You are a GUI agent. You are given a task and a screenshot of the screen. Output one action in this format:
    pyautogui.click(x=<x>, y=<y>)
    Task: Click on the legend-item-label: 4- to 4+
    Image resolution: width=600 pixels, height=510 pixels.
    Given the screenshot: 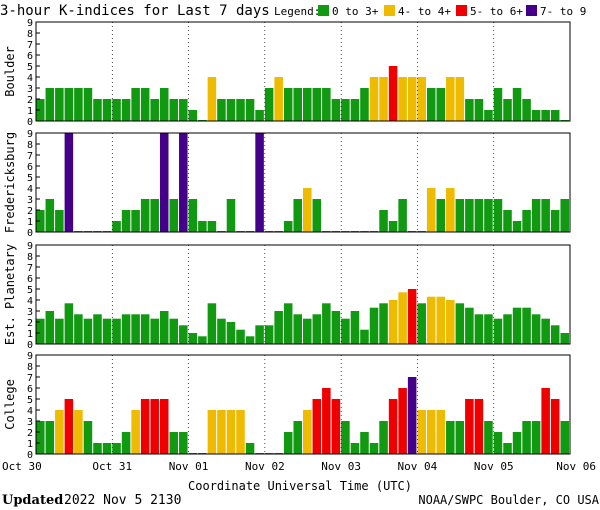 What is the action you would take?
    pyautogui.click(x=424, y=11)
    